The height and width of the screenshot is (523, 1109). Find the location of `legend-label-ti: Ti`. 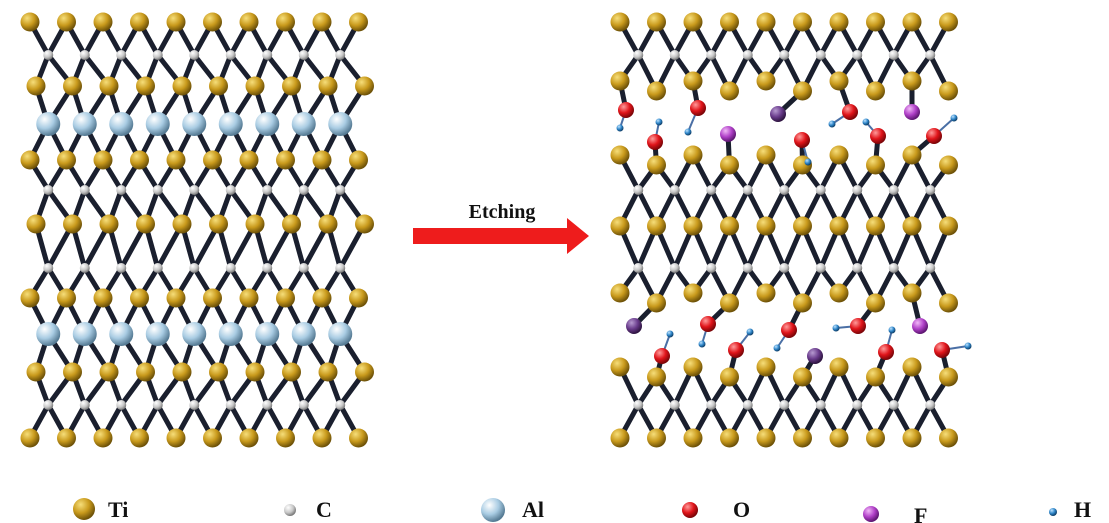

legend-label-ti: Ti is located at coordinates (118, 509).